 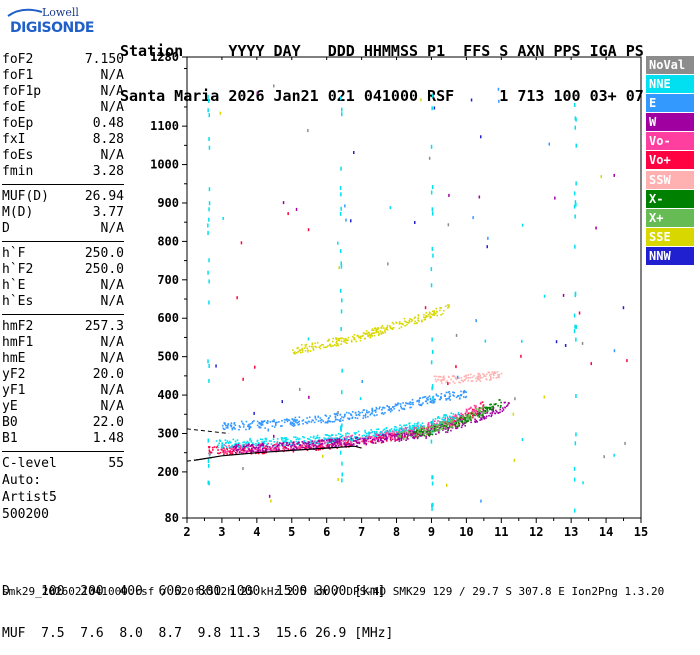 I want to click on param-value: 3.77, so click(x=108, y=212).